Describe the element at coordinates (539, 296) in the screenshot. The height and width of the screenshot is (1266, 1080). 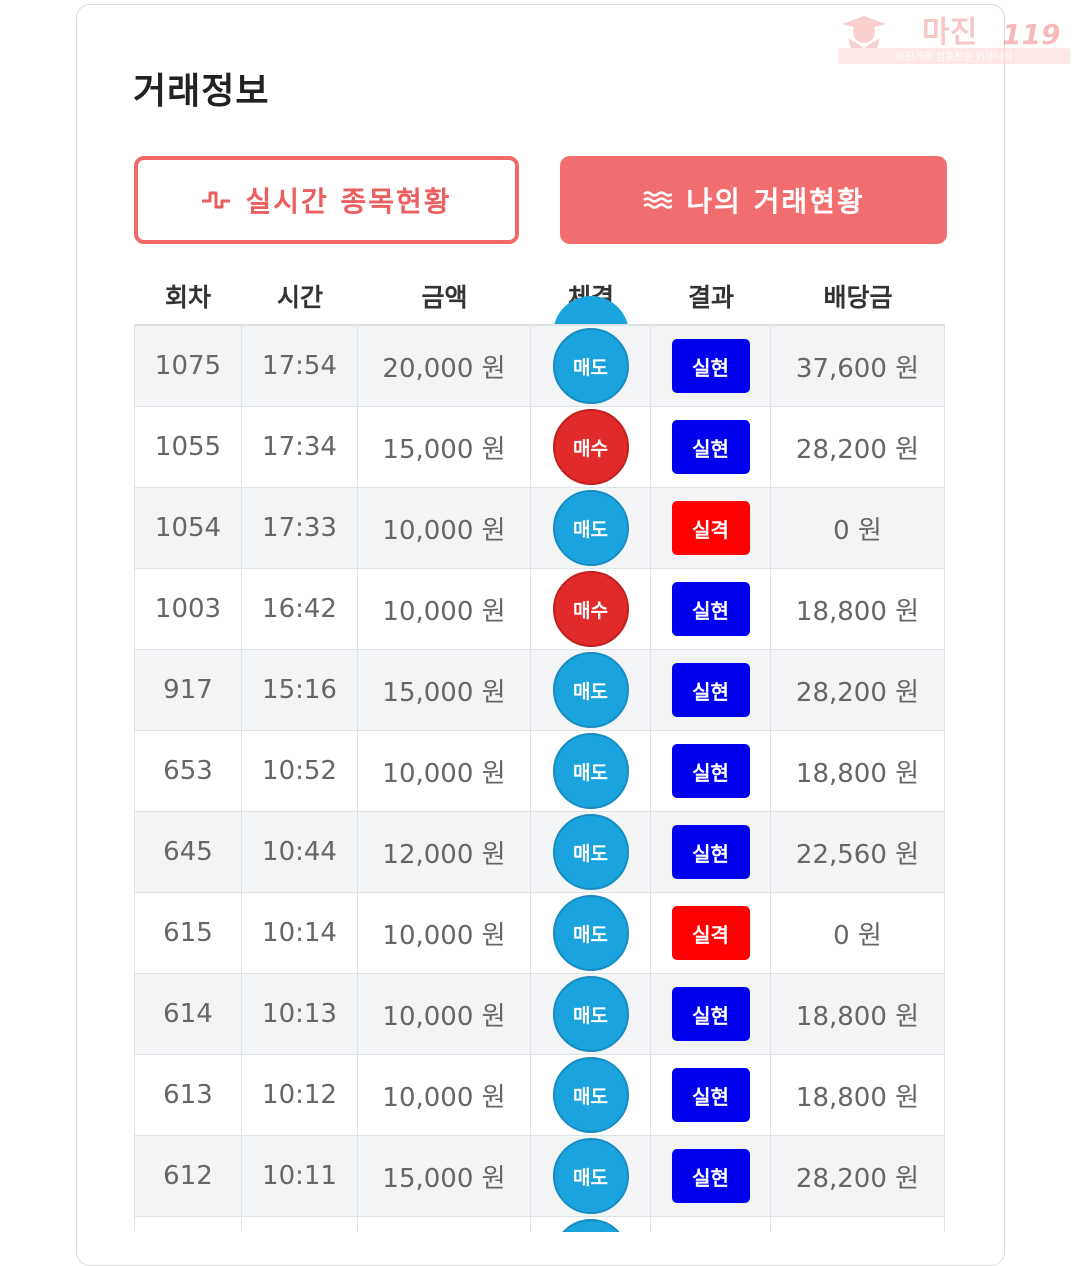
I see `table-header: 회차 시간 금액 체결 결과 배당금` at that location.